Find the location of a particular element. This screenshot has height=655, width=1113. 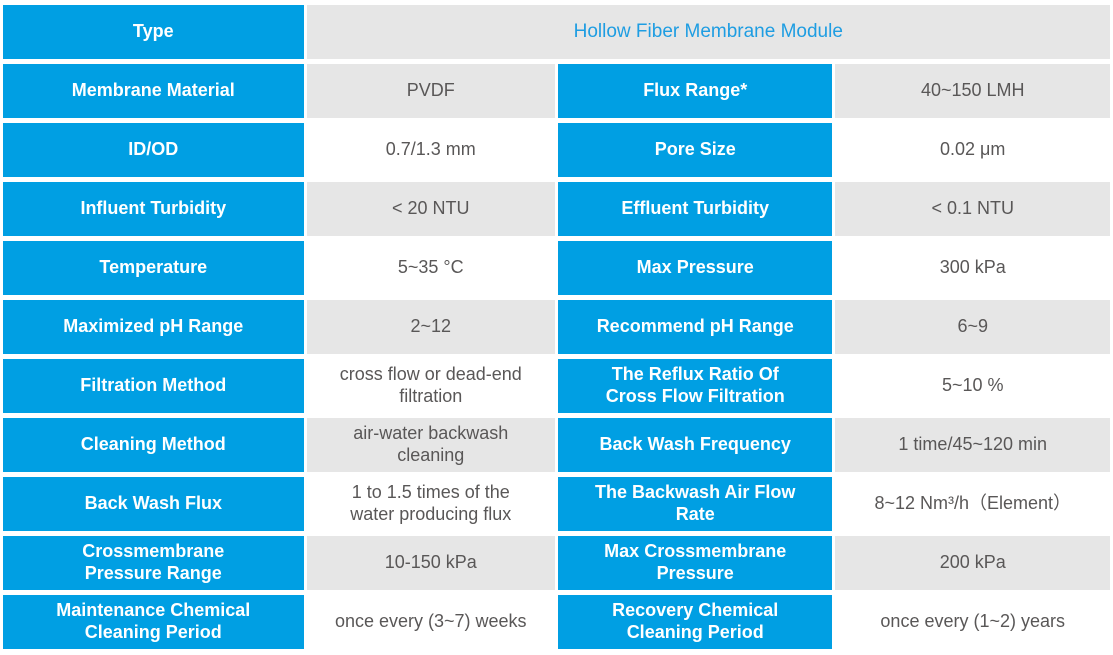

spec-value-reflux-ratio: 5~10 % is located at coordinates (972, 386).